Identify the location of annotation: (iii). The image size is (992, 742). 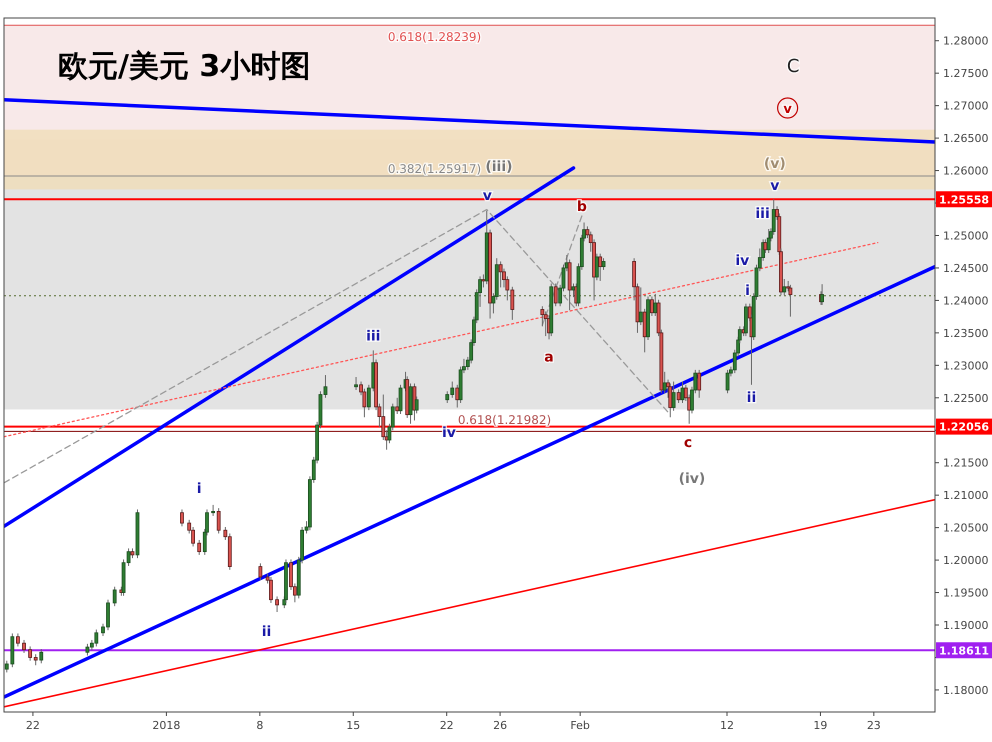
(499, 167).